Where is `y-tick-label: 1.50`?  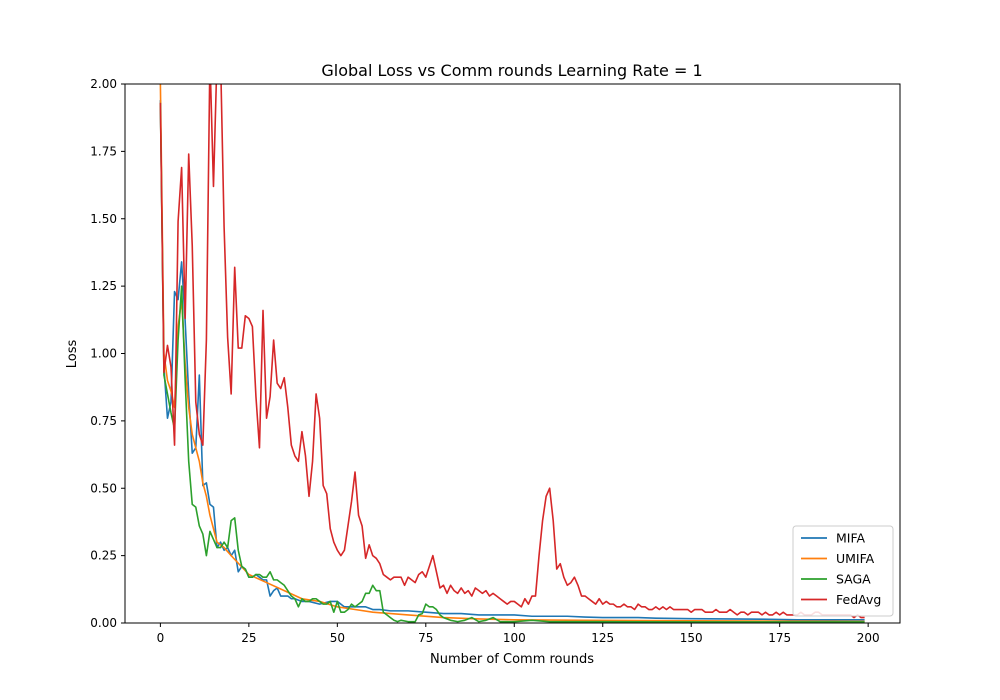
y-tick-label: 1.50 is located at coordinates (103, 219).